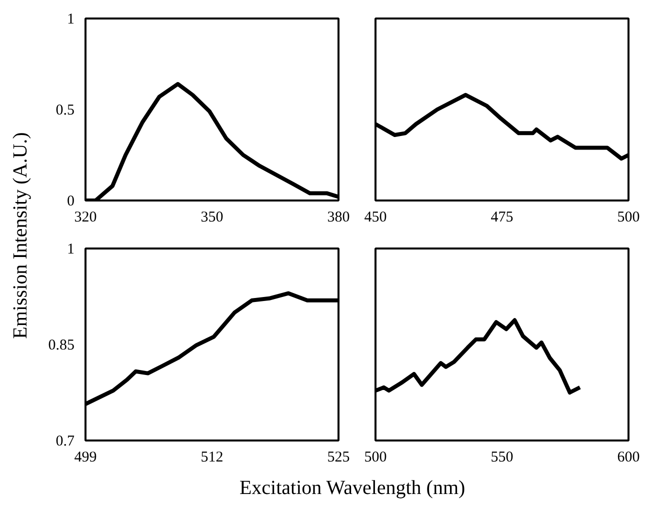  What do you see at coordinates (352, 488) in the screenshot?
I see `x-axis-title: Excitation Wavelength (nm)` at bounding box center [352, 488].